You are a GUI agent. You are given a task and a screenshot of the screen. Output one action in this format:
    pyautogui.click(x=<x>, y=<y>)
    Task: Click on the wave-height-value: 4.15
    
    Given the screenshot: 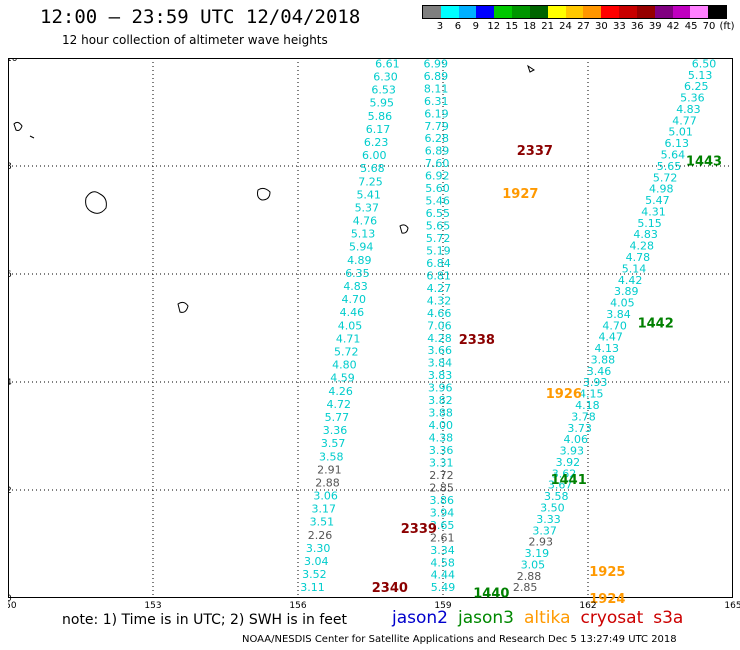 What is the action you would take?
    pyautogui.click(x=591, y=394)
    